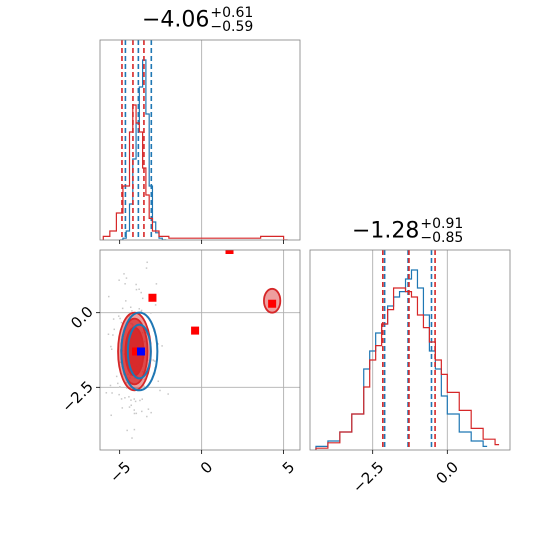  Describe the element at coordinates (176, 20) in the screenshot. I see `title-value: −4.06` at that location.